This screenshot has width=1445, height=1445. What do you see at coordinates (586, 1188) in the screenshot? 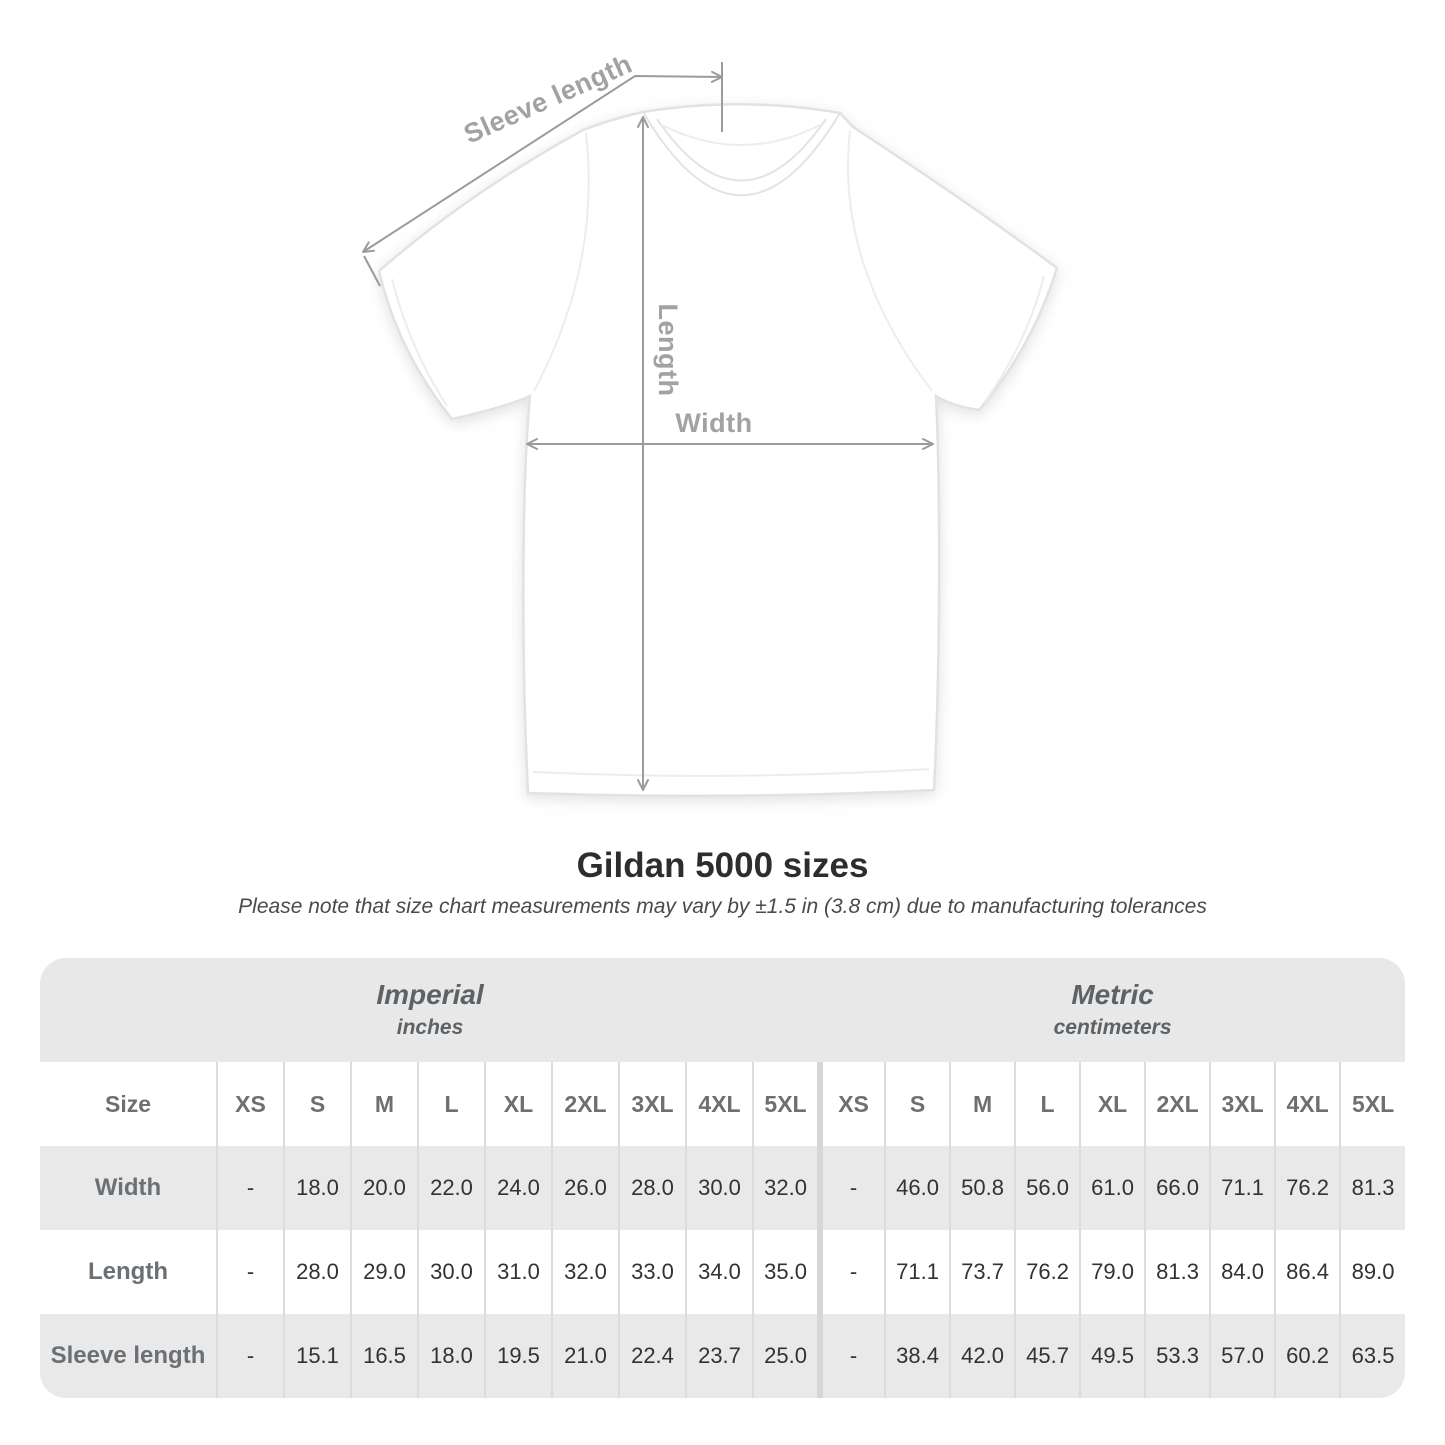
I see `table-cell: 26.0` at bounding box center [586, 1188].